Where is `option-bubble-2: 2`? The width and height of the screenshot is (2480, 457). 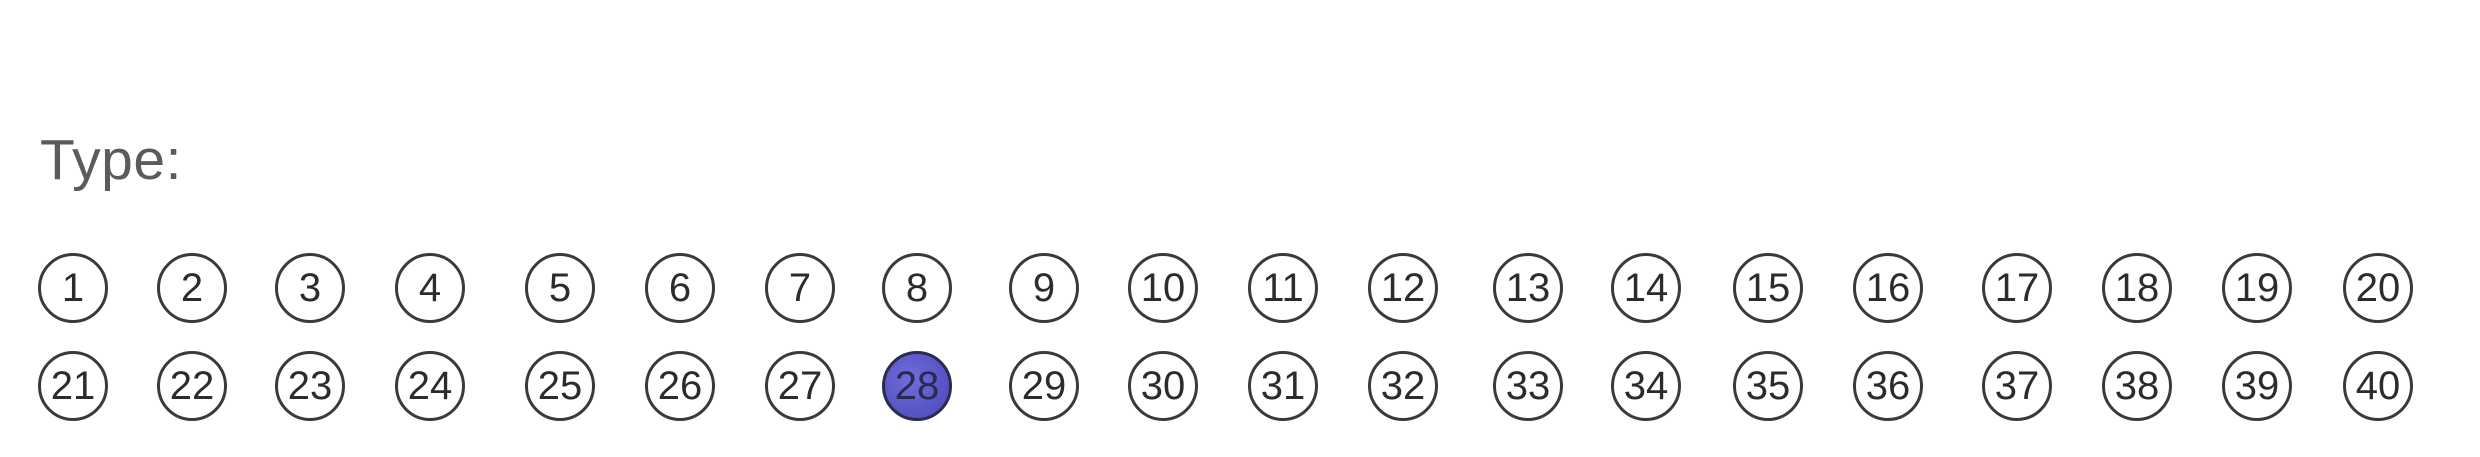
option-bubble-2: 2 is located at coordinates (192, 288).